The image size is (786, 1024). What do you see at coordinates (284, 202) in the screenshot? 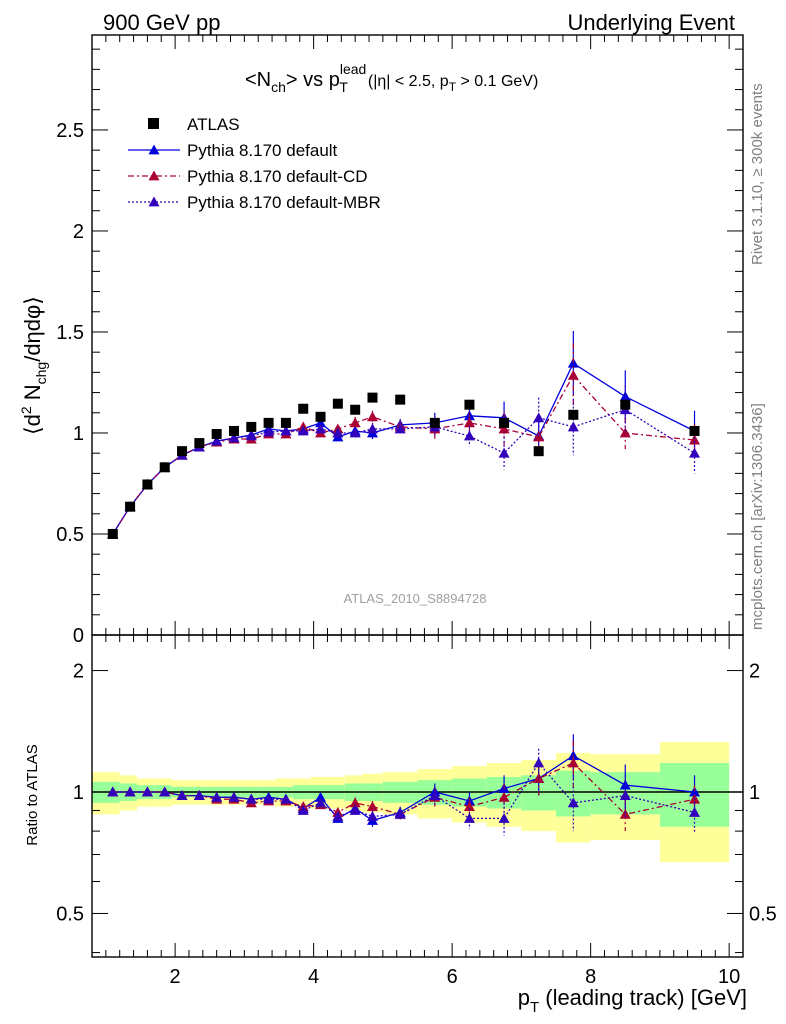
I see `legend-label: Pythia 8.170 default-MBR` at bounding box center [284, 202].